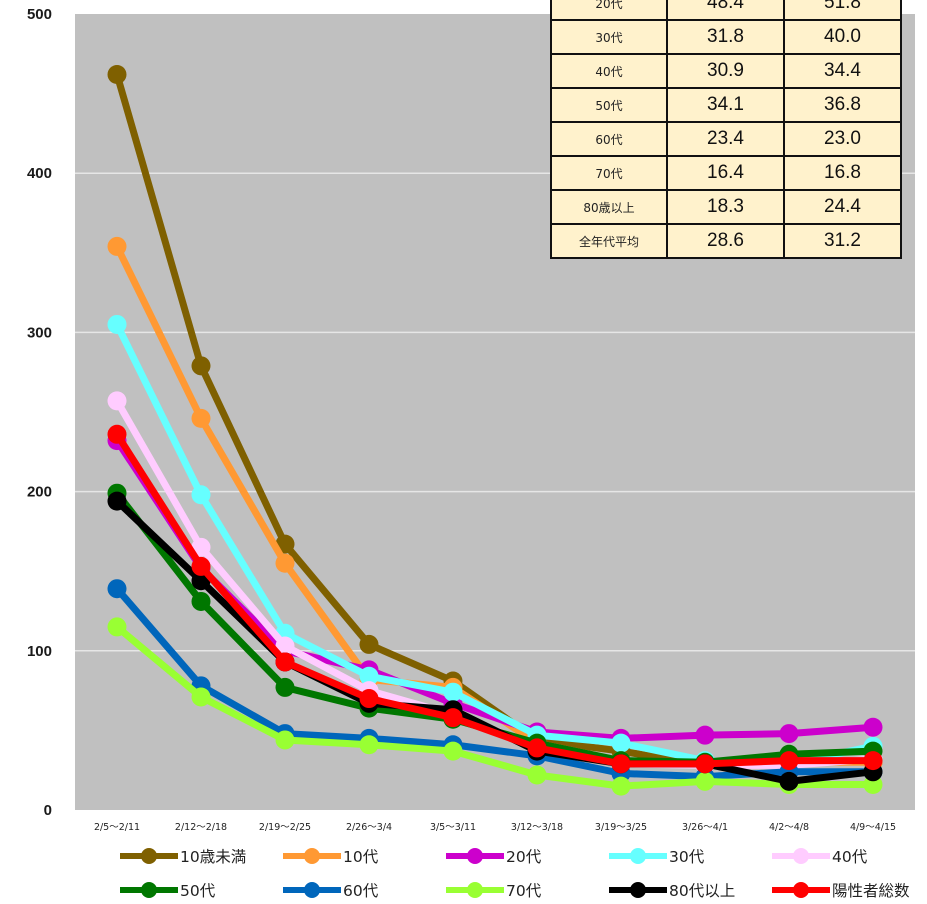 This screenshot has height=904, width=927. Describe the element at coordinates (361, 891) in the screenshot. I see `legend-label: 60代` at that location.